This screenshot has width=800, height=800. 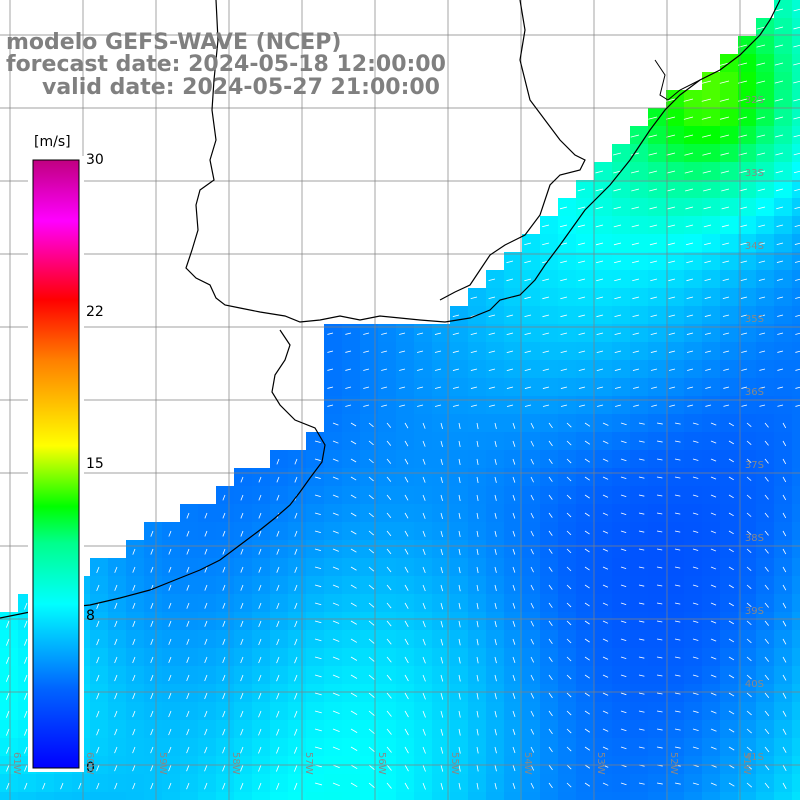 I want to click on latitude-label: 37S, so click(x=754, y=465).